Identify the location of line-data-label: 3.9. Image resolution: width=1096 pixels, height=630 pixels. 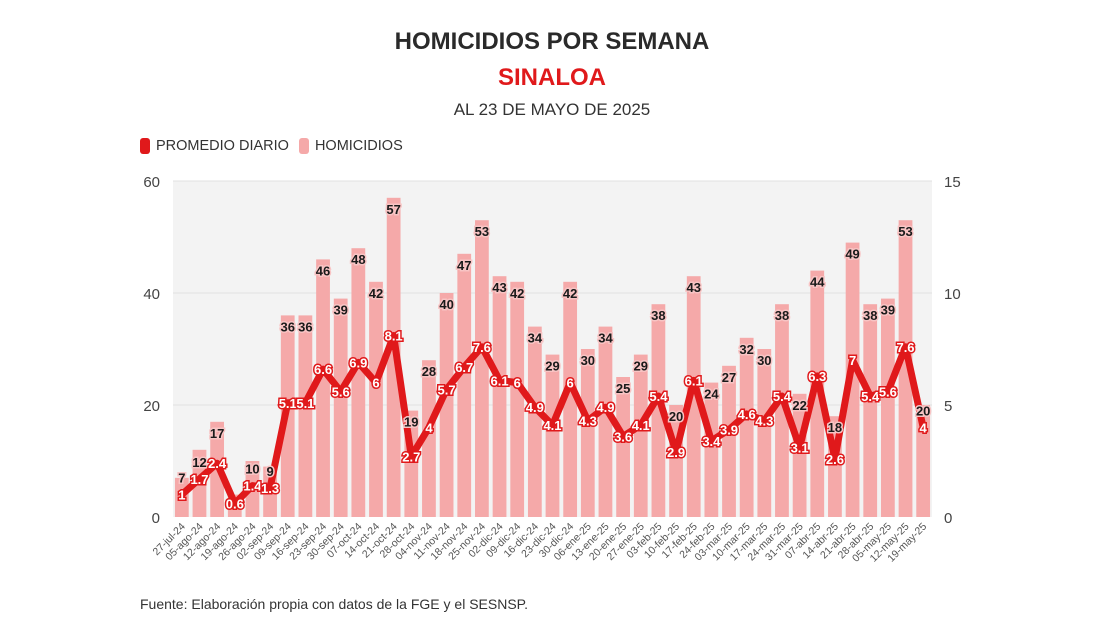
(729, 430).